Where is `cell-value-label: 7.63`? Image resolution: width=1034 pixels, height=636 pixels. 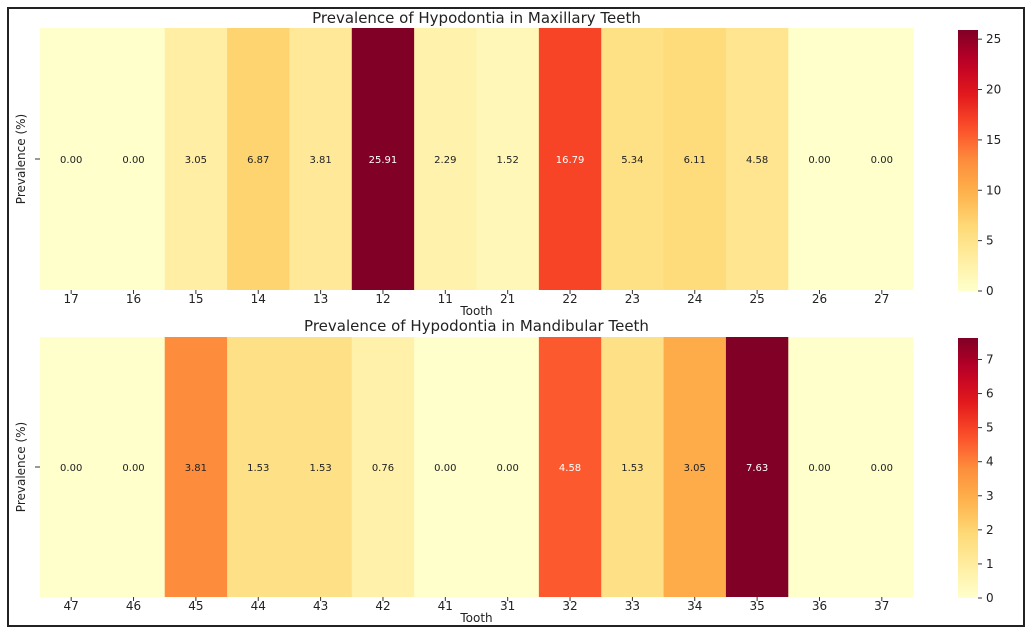 cell-value-label: 7.63 is located at coordinates (757, 468).